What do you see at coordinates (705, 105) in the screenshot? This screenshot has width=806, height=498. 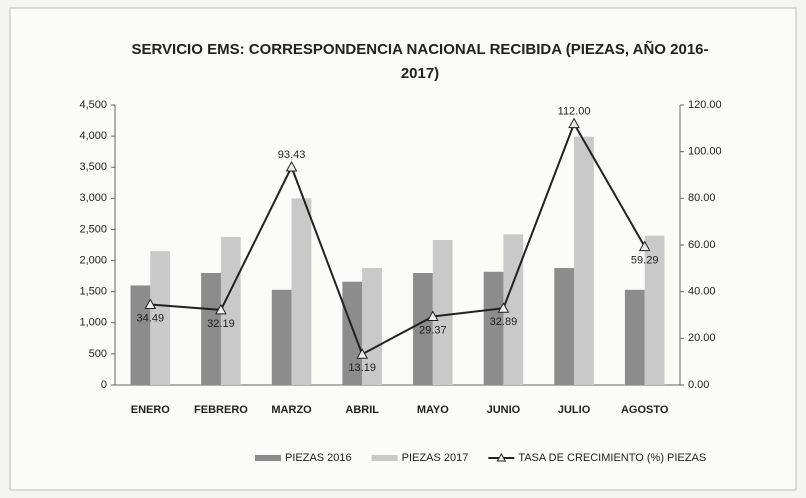 I see `y2-tick-label: 120.00` at bounding box center [705, 105].